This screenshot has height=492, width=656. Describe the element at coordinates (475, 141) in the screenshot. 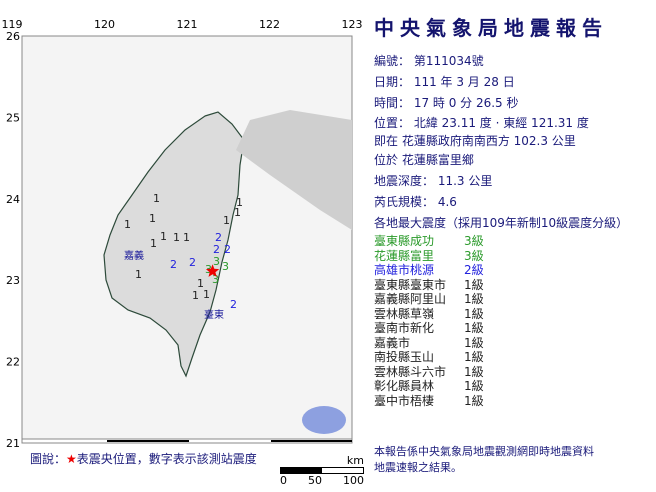

I see `report-relative: 即在 花蓮縣政府南南西方 102.3 公里` at that location.